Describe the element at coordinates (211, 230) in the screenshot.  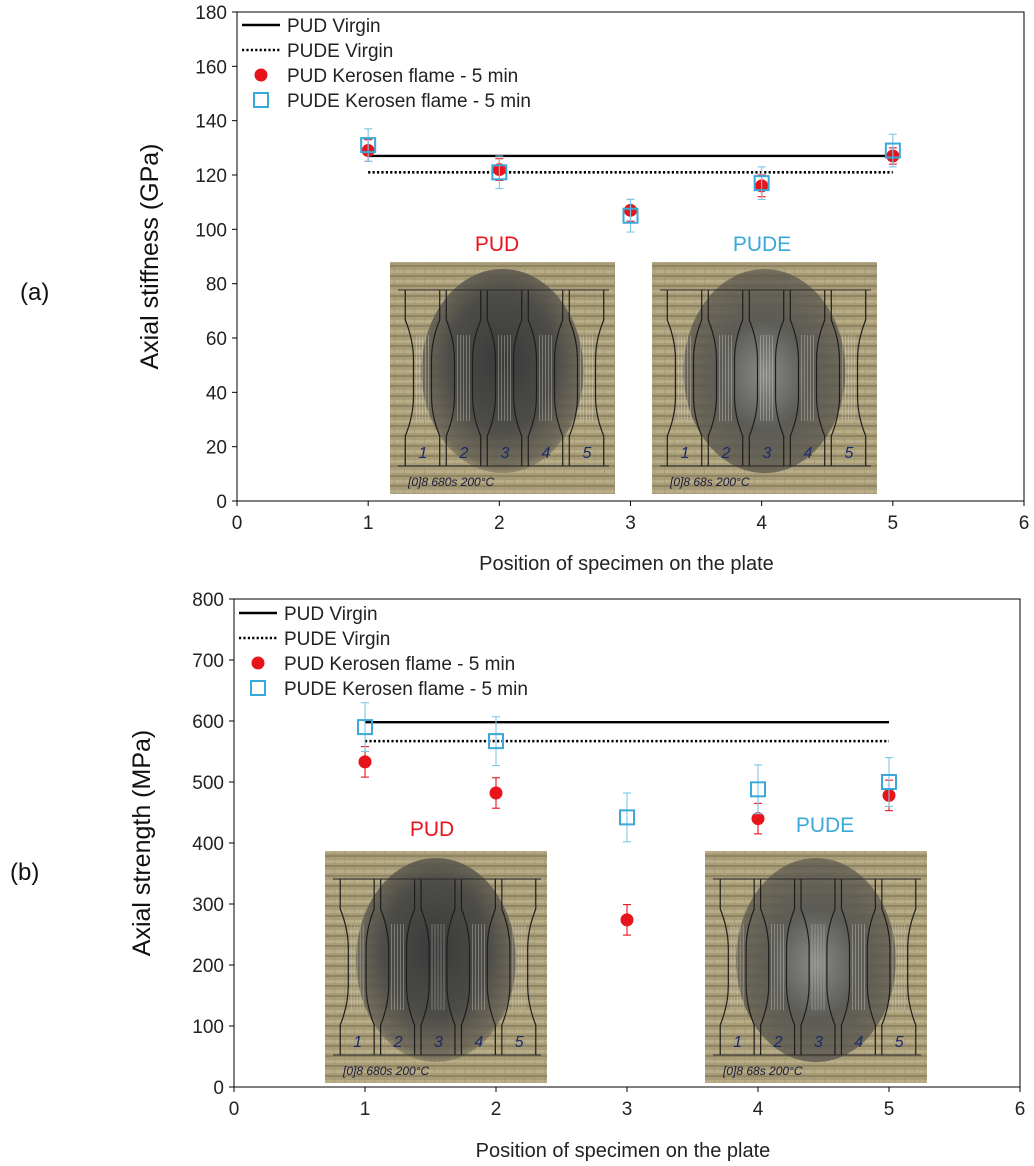
I see `y-tick-label: 100` at that location.